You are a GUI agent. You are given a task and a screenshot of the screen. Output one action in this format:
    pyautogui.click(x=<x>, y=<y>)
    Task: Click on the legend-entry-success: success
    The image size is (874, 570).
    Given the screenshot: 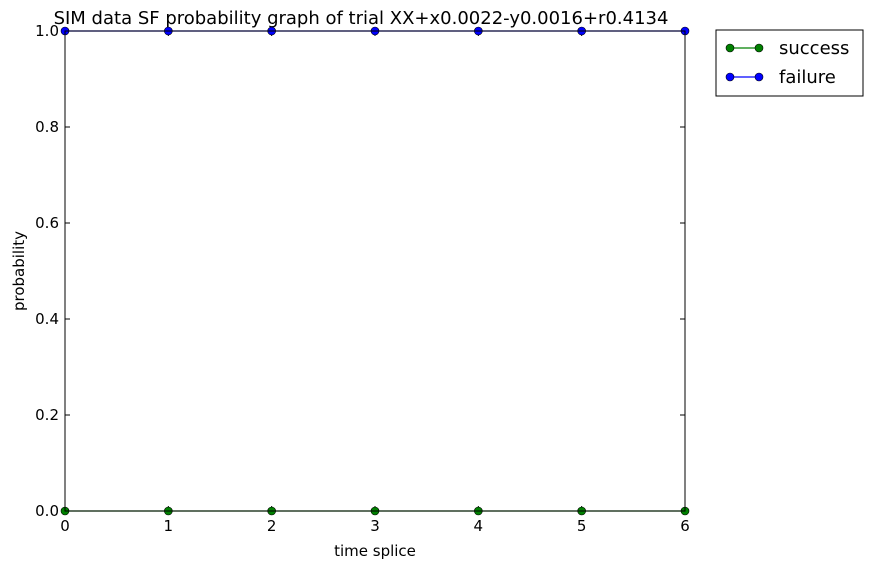 What is the action you would take?
    pyautogui.click(x=787, y=48)
    